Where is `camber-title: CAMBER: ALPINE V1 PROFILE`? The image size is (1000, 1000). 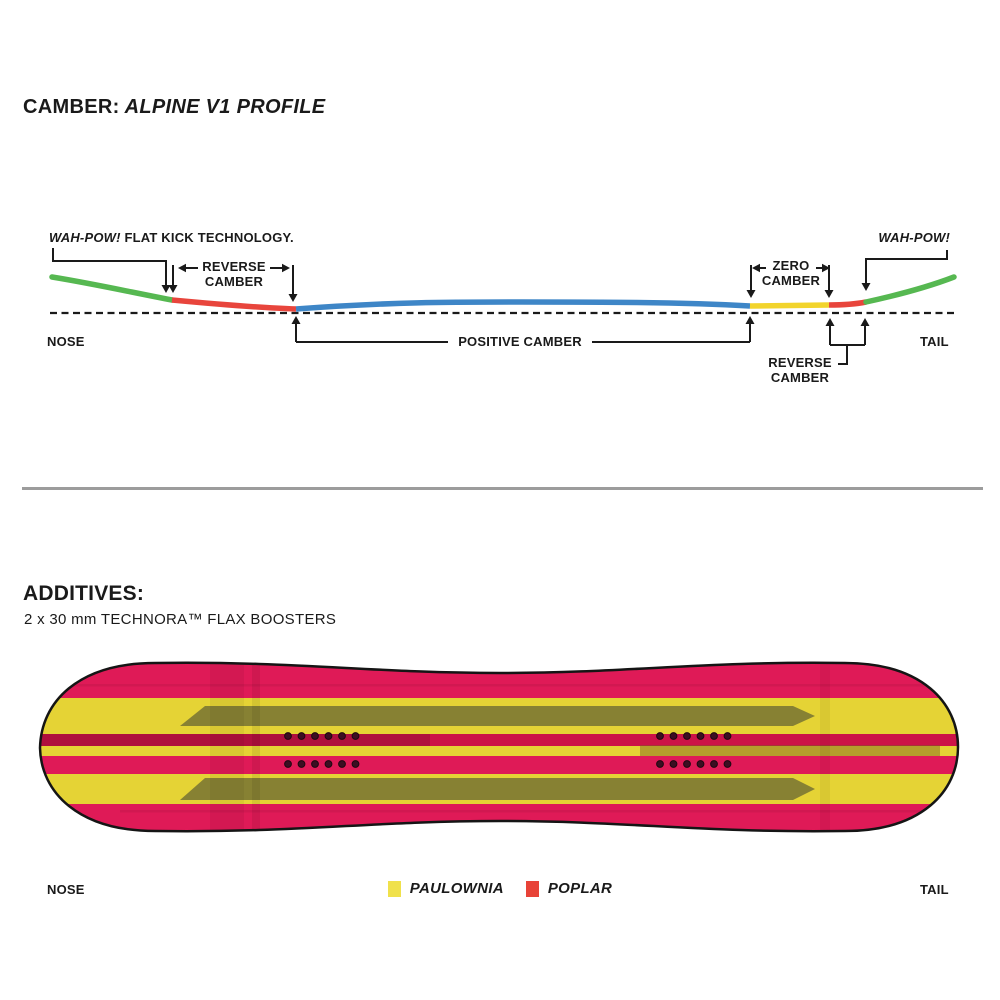 camber-title: CAMBER: ALPINE V1 PROFILE is located at coordinates (174, 107).